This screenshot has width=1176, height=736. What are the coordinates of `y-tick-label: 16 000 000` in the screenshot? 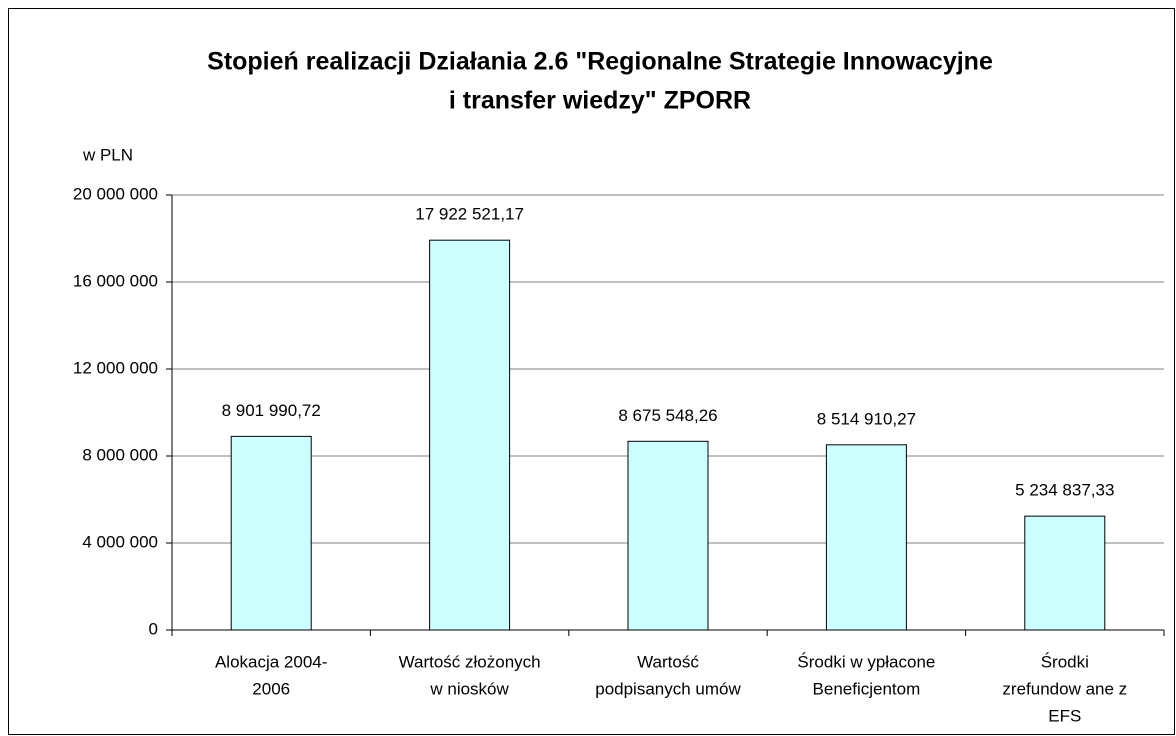 It's located at (115, 280).